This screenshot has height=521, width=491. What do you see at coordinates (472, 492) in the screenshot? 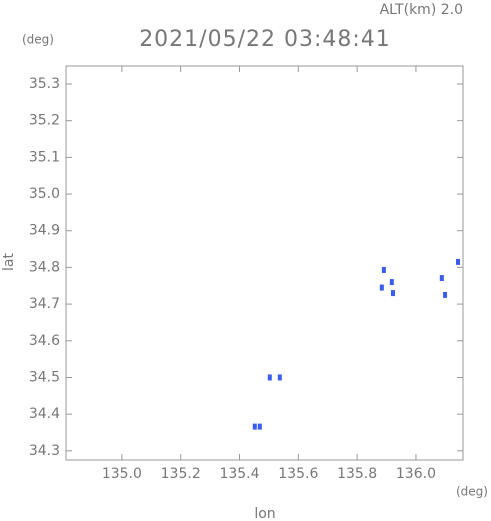
I see `x-unit: (deg)` at bounding box center [472, 492].